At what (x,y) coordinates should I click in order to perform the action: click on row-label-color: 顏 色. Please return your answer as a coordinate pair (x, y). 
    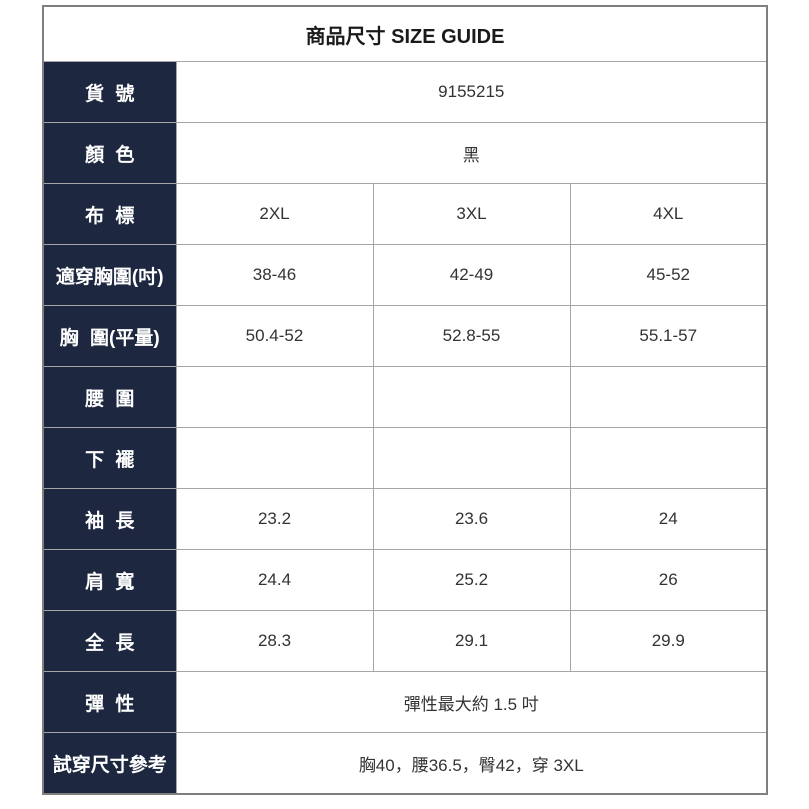
    Looking at the image, I should click on (109, 153).